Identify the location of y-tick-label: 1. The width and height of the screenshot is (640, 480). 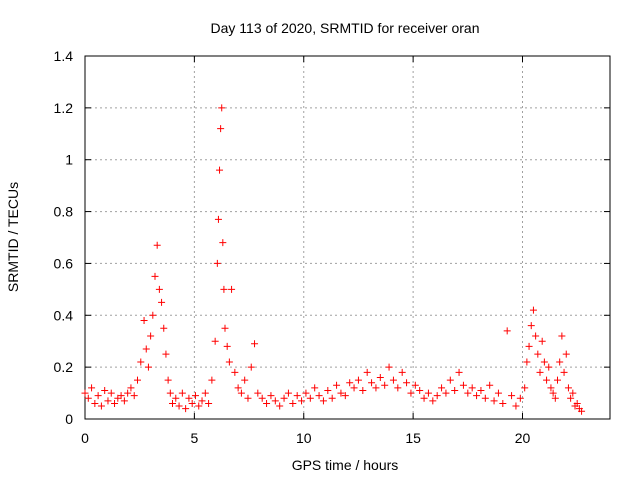
(69, 160).